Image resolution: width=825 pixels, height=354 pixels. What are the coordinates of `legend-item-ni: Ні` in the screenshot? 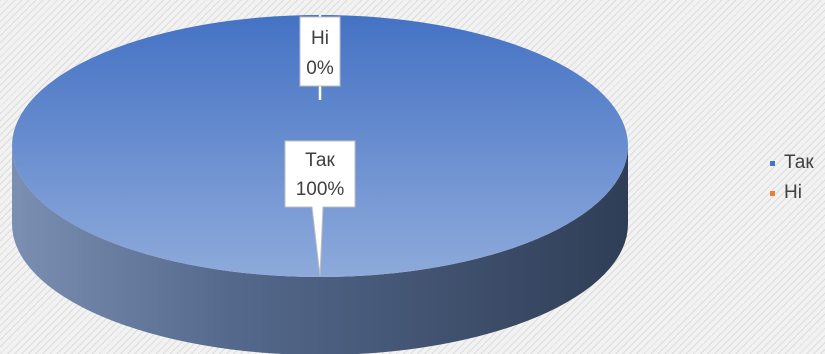 It's located at (792, 193).